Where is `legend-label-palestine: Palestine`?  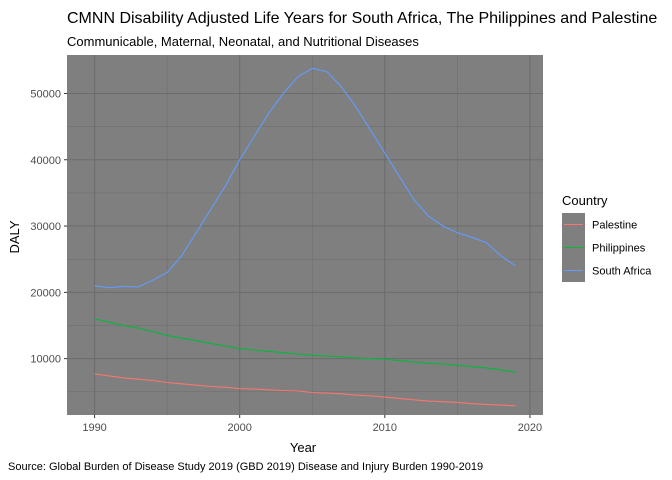
legend-label-palestine: Palestine is located at coordinates (614, 226).